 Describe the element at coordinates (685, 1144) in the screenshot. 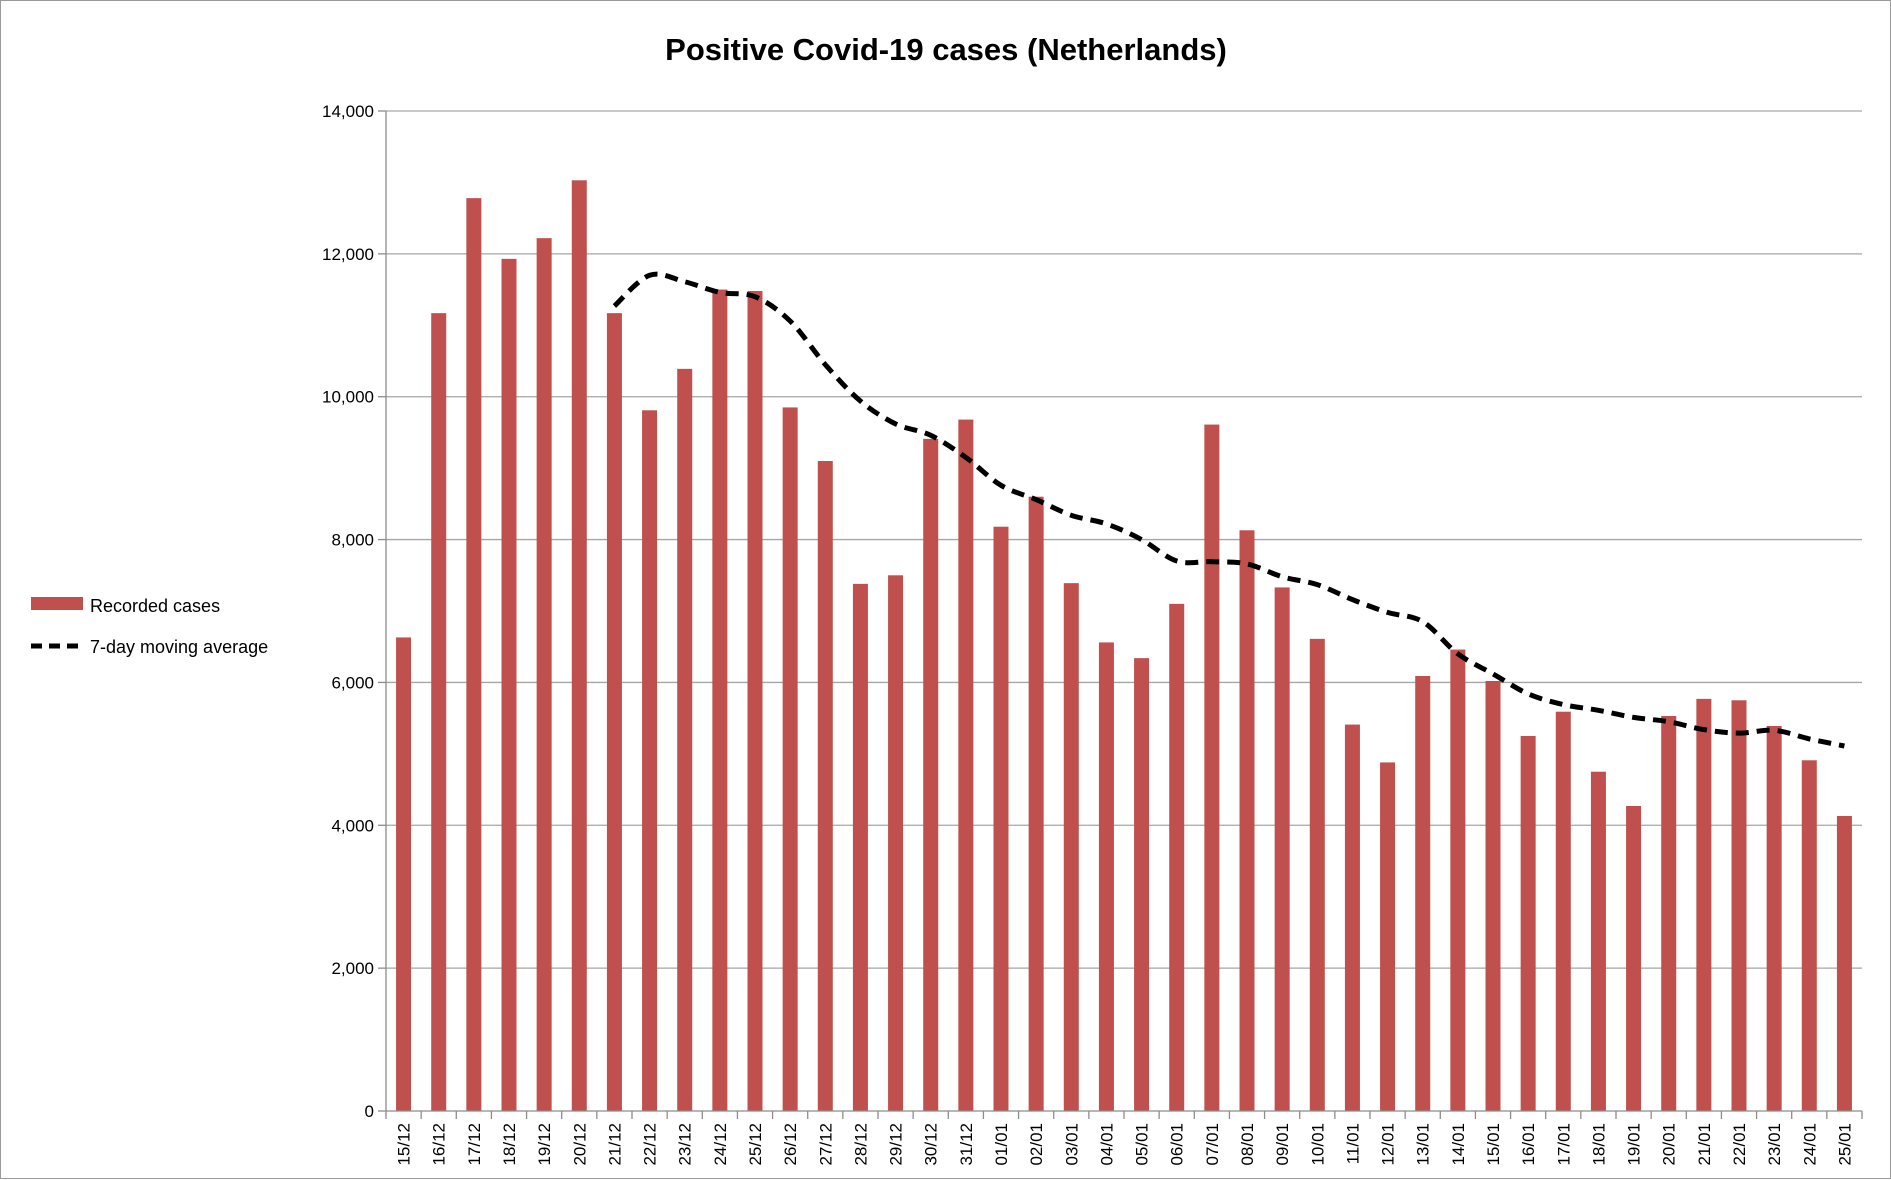

I see `x-tick-label: 23/12` at that location.